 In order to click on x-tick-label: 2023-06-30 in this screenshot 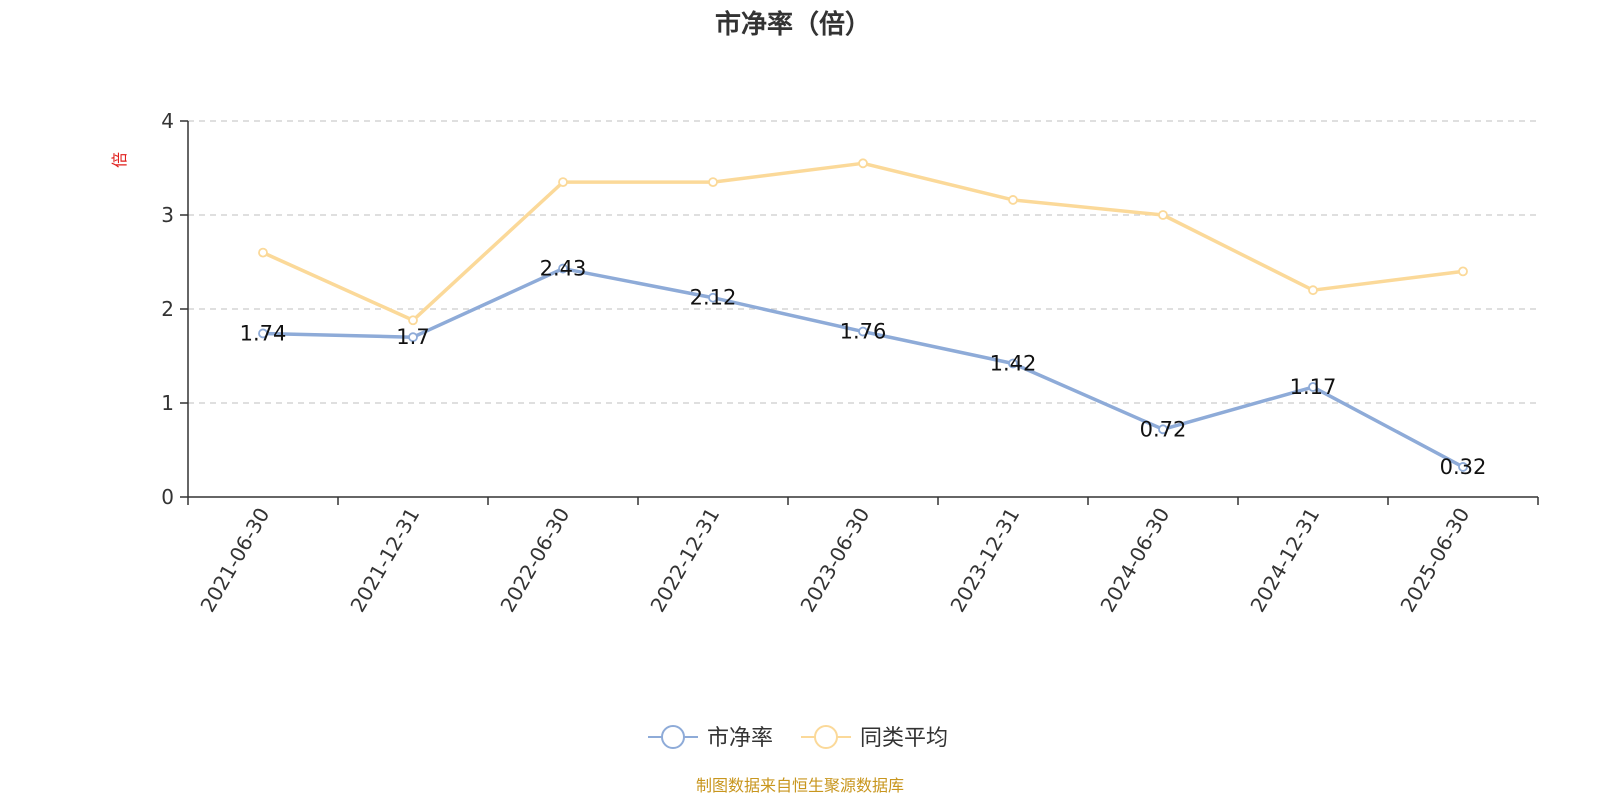, I will do `click(834, 560)`.